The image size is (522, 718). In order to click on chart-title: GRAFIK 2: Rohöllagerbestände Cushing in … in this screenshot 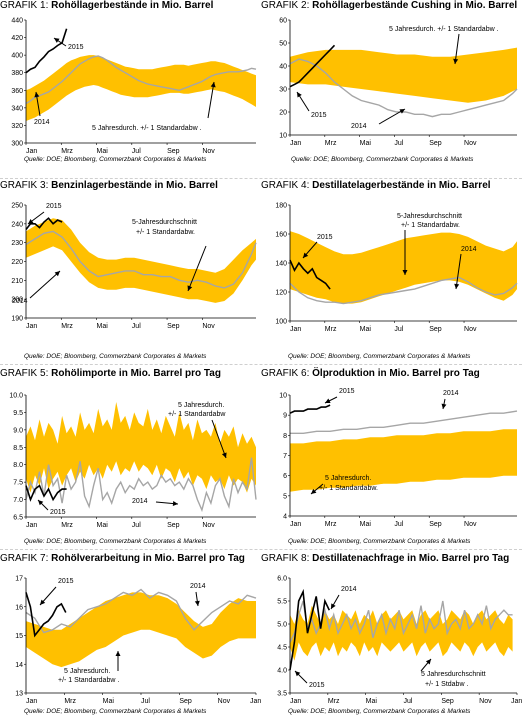, I will do `click(389, 5)`.